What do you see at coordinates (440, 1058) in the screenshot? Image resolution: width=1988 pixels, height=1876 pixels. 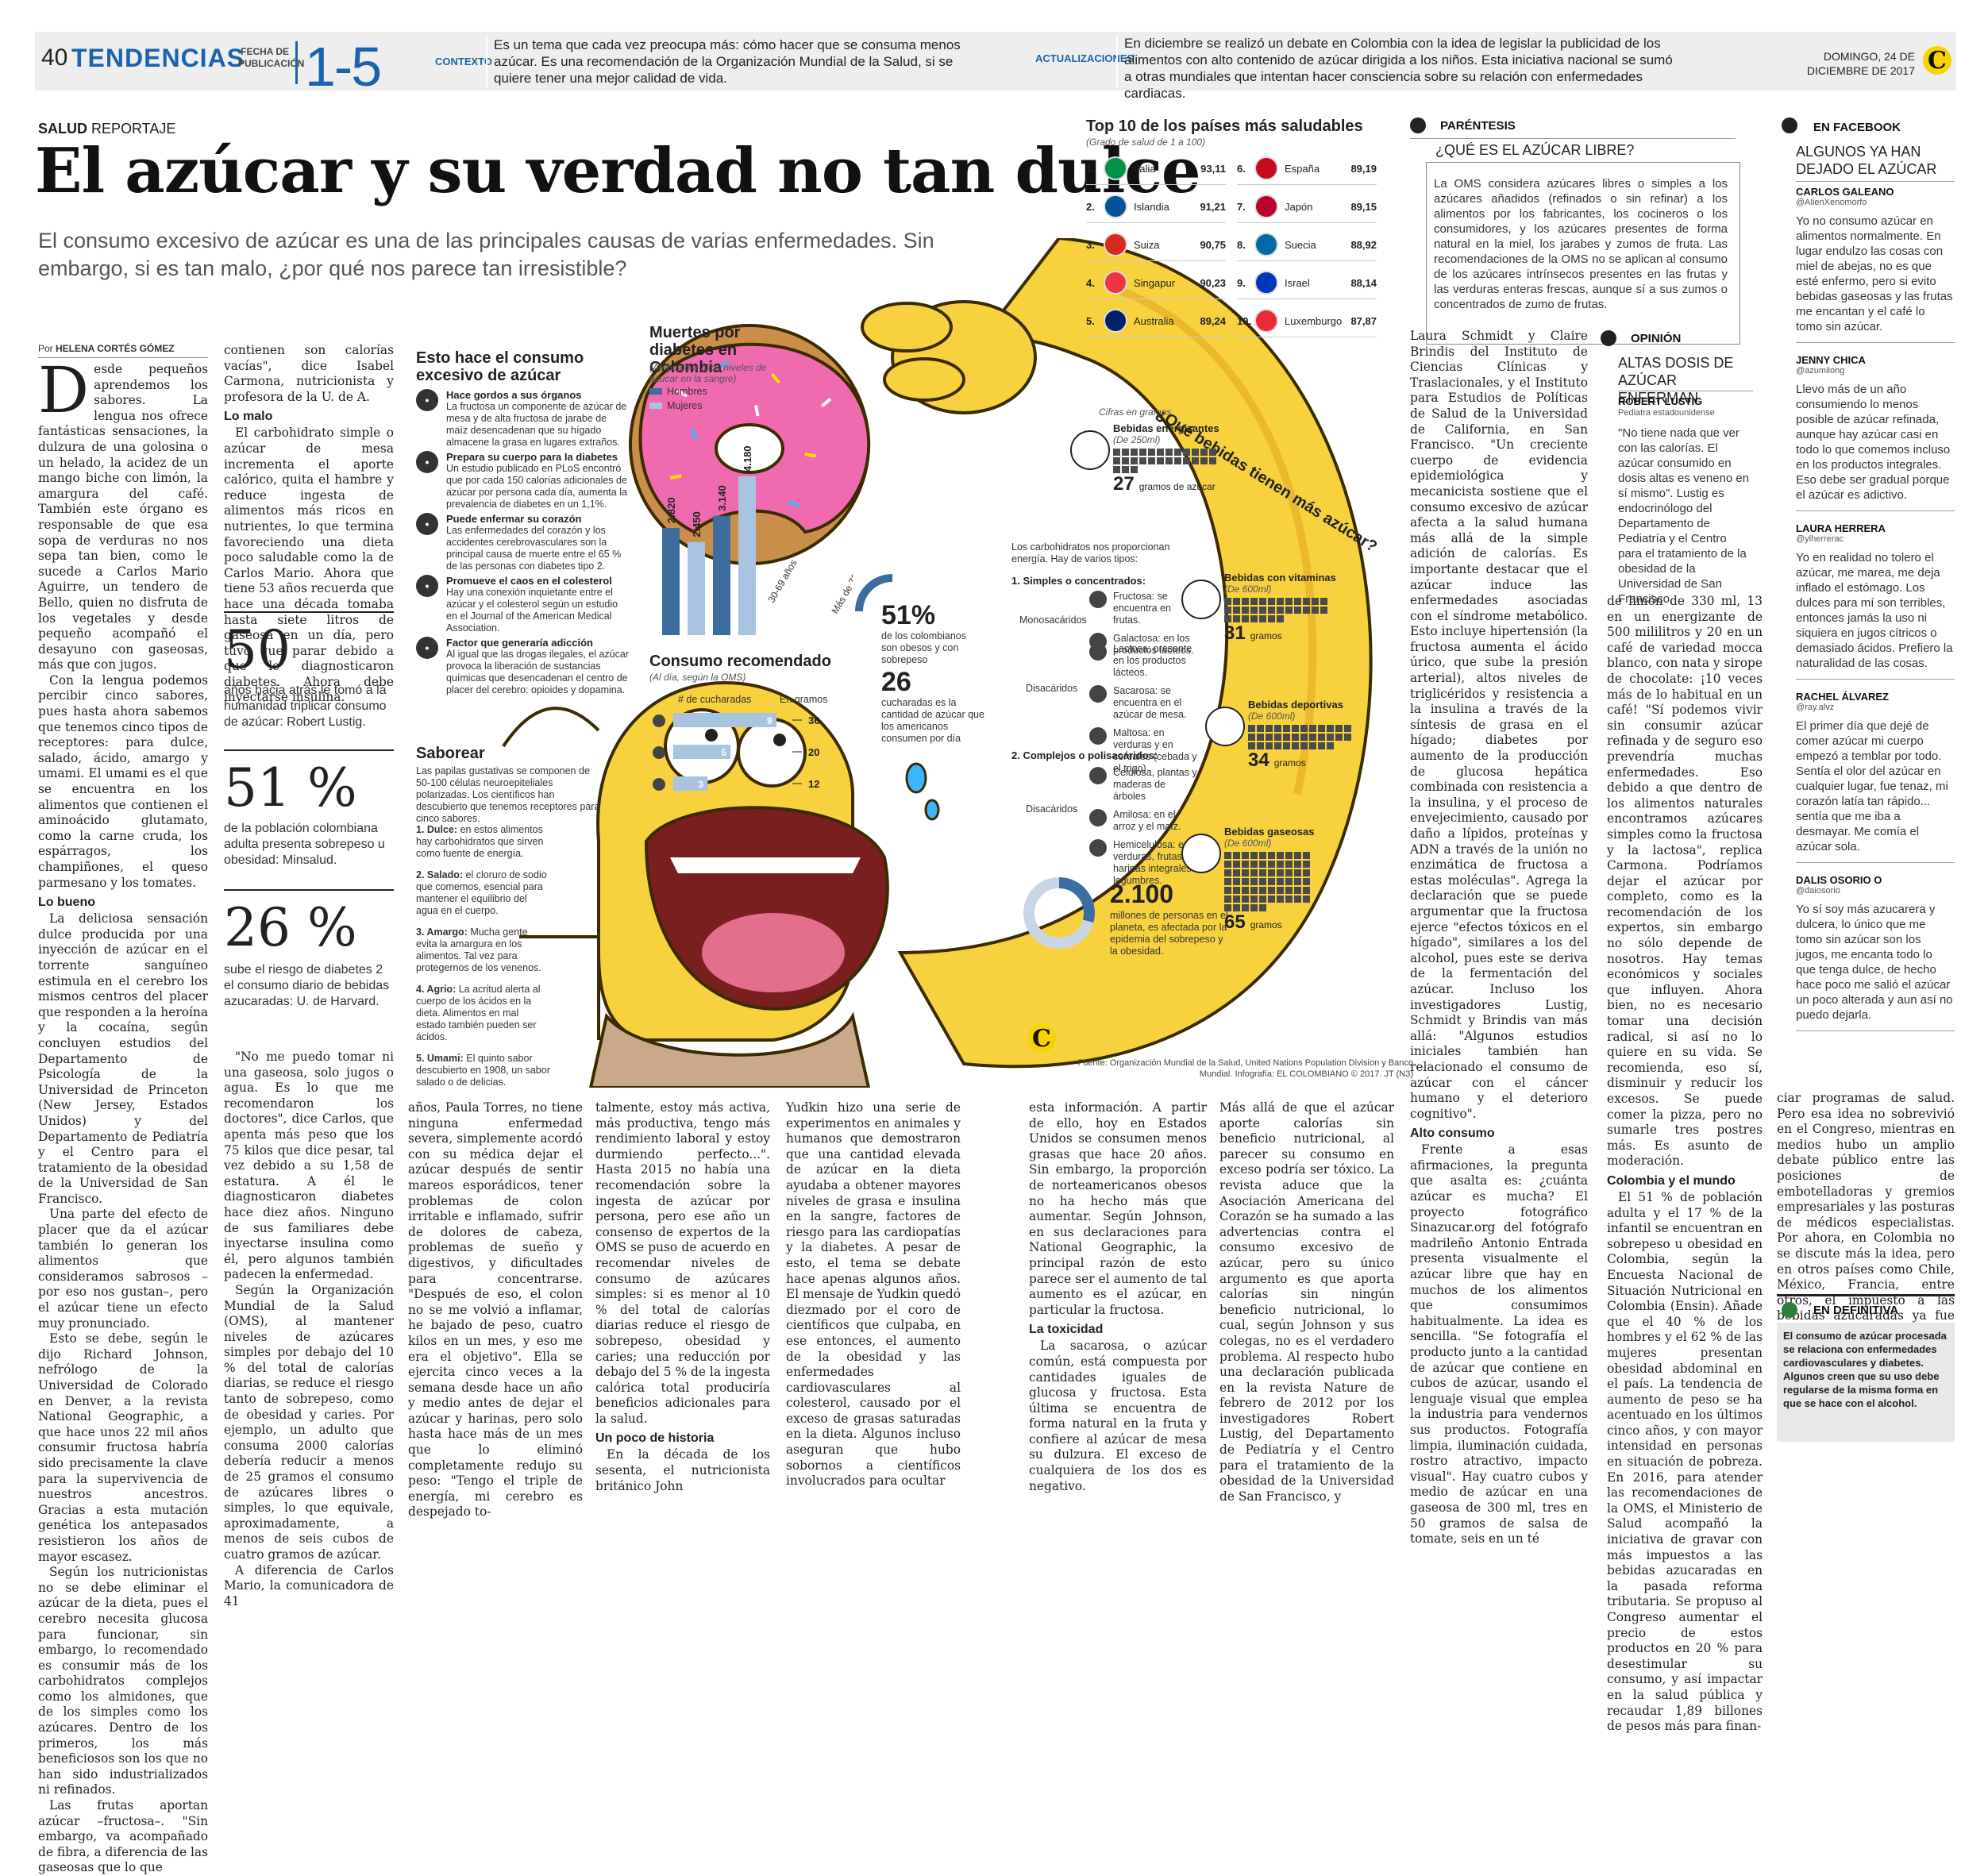 I see `taste-name: 5. Umami:` at bounding box center [440, 1058].